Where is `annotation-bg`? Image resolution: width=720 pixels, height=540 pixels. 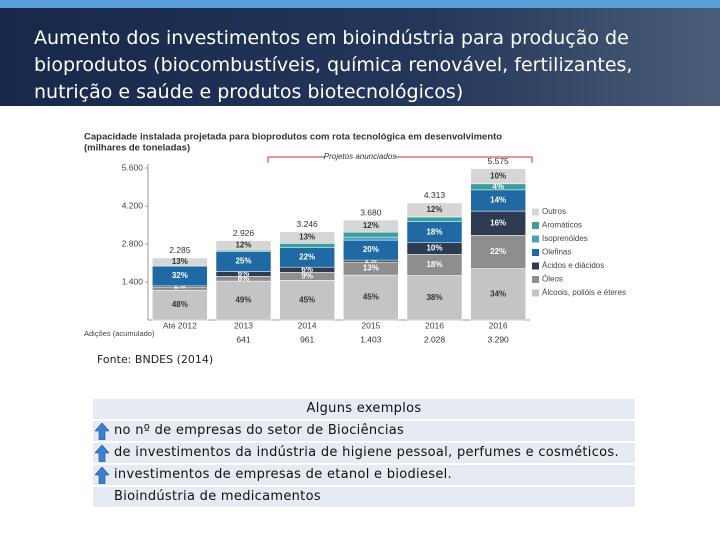 annotation-bg is located at coordinates (360, 157).